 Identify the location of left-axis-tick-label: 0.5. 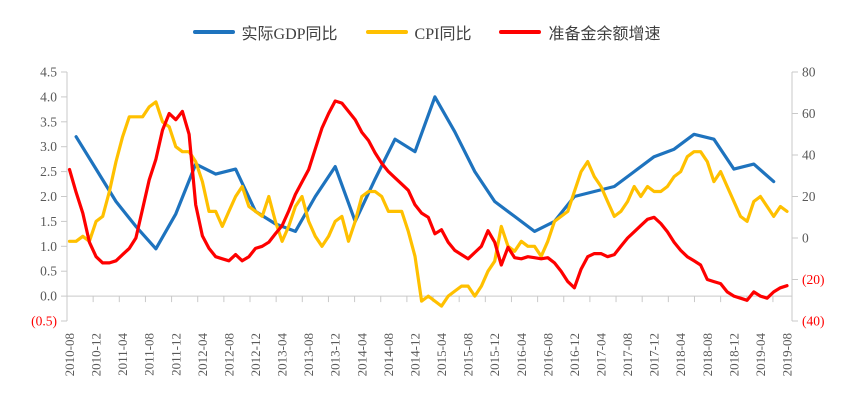
(48, 271).